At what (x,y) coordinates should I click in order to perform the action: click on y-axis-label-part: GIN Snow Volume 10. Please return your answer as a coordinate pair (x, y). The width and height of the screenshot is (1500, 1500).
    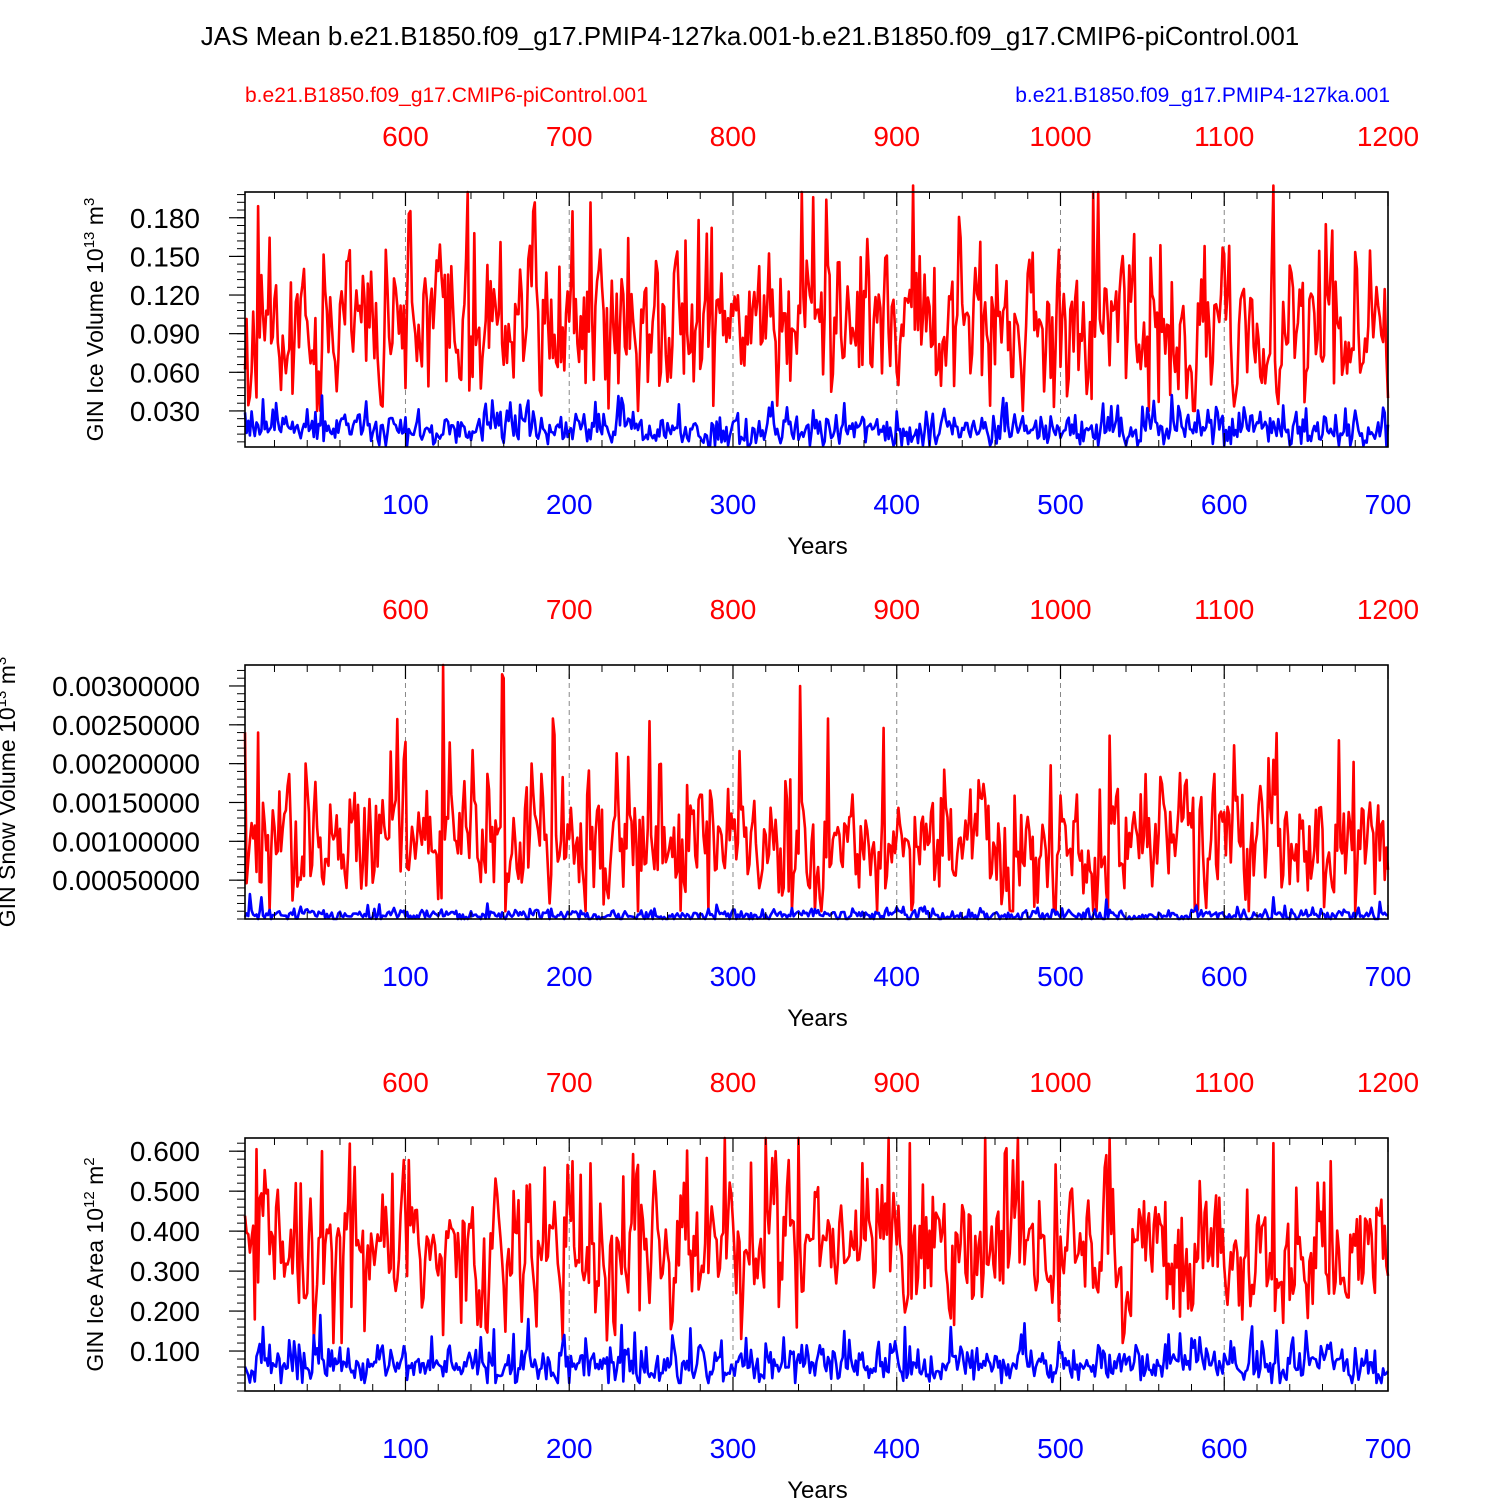
    Looking at the image, I should click on (10, 817).